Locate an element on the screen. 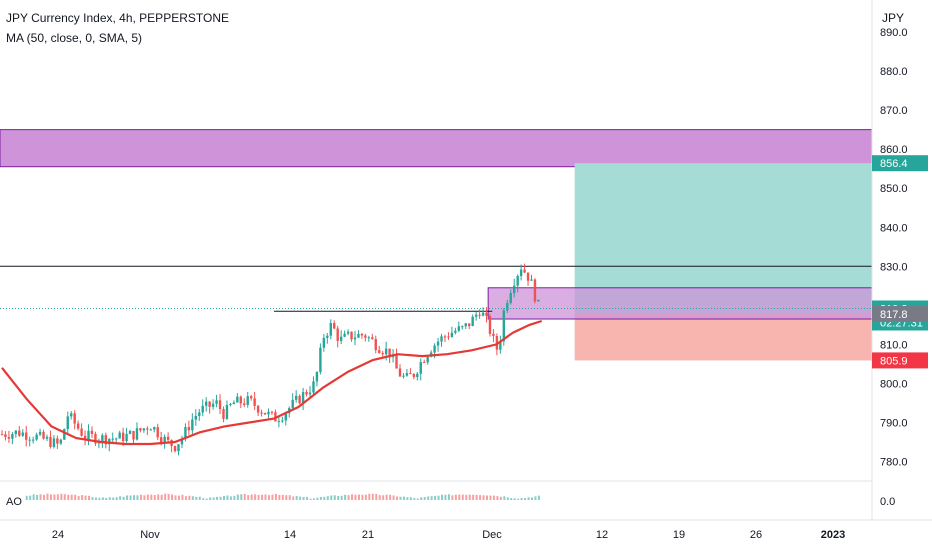 The height and width of the screenshot is (550, 932). time-tick-label: 12 is located at coordinates (602, 535).